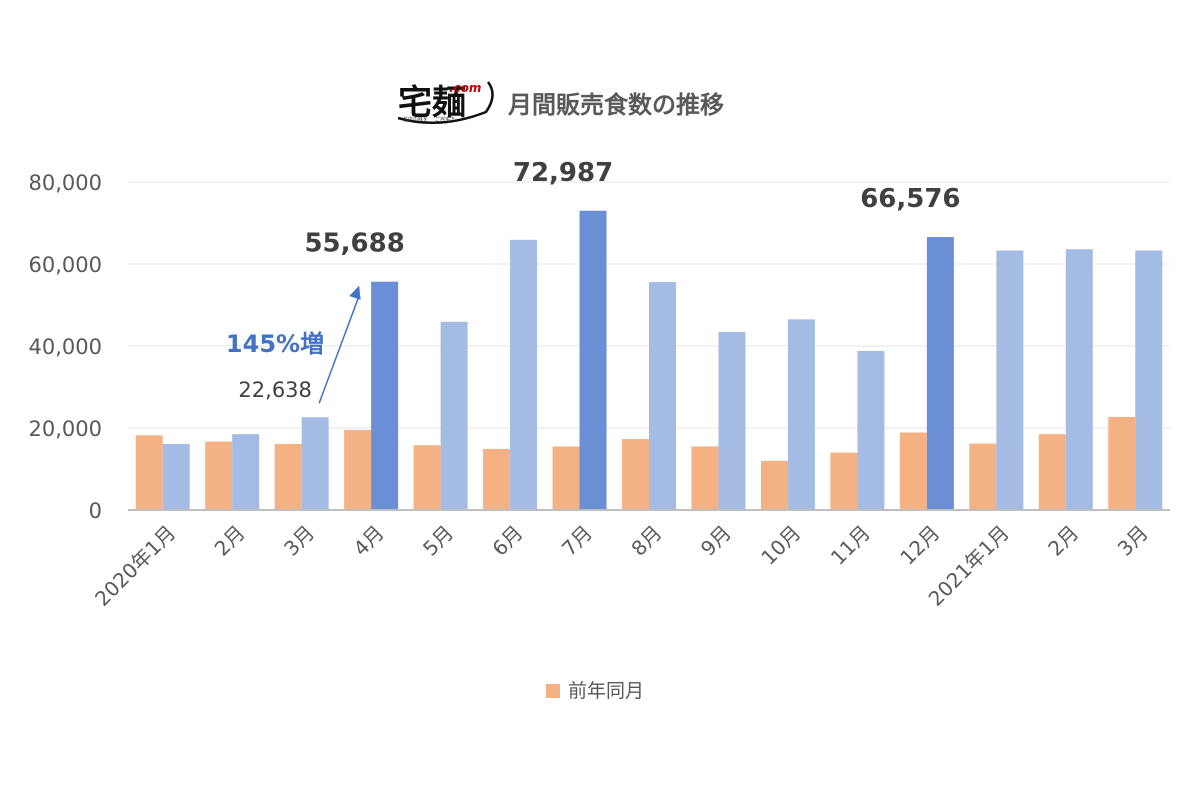 Image resolution: width=1200 pixels, height=800 pixels. What do you see at coordinates (615, 105) in the screenshot?
I see `chart-title: 月間販売食数の推移` at bounding box center [615, 105].